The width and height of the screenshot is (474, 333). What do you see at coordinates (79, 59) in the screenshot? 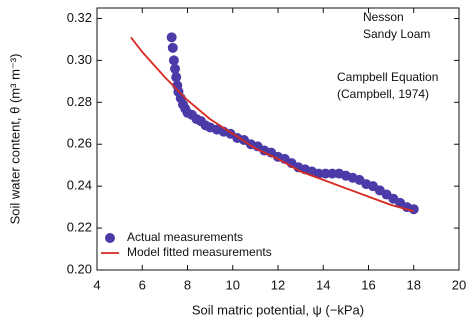
I see `y-tick-label: 0.30` at bounding box center [79, 59].